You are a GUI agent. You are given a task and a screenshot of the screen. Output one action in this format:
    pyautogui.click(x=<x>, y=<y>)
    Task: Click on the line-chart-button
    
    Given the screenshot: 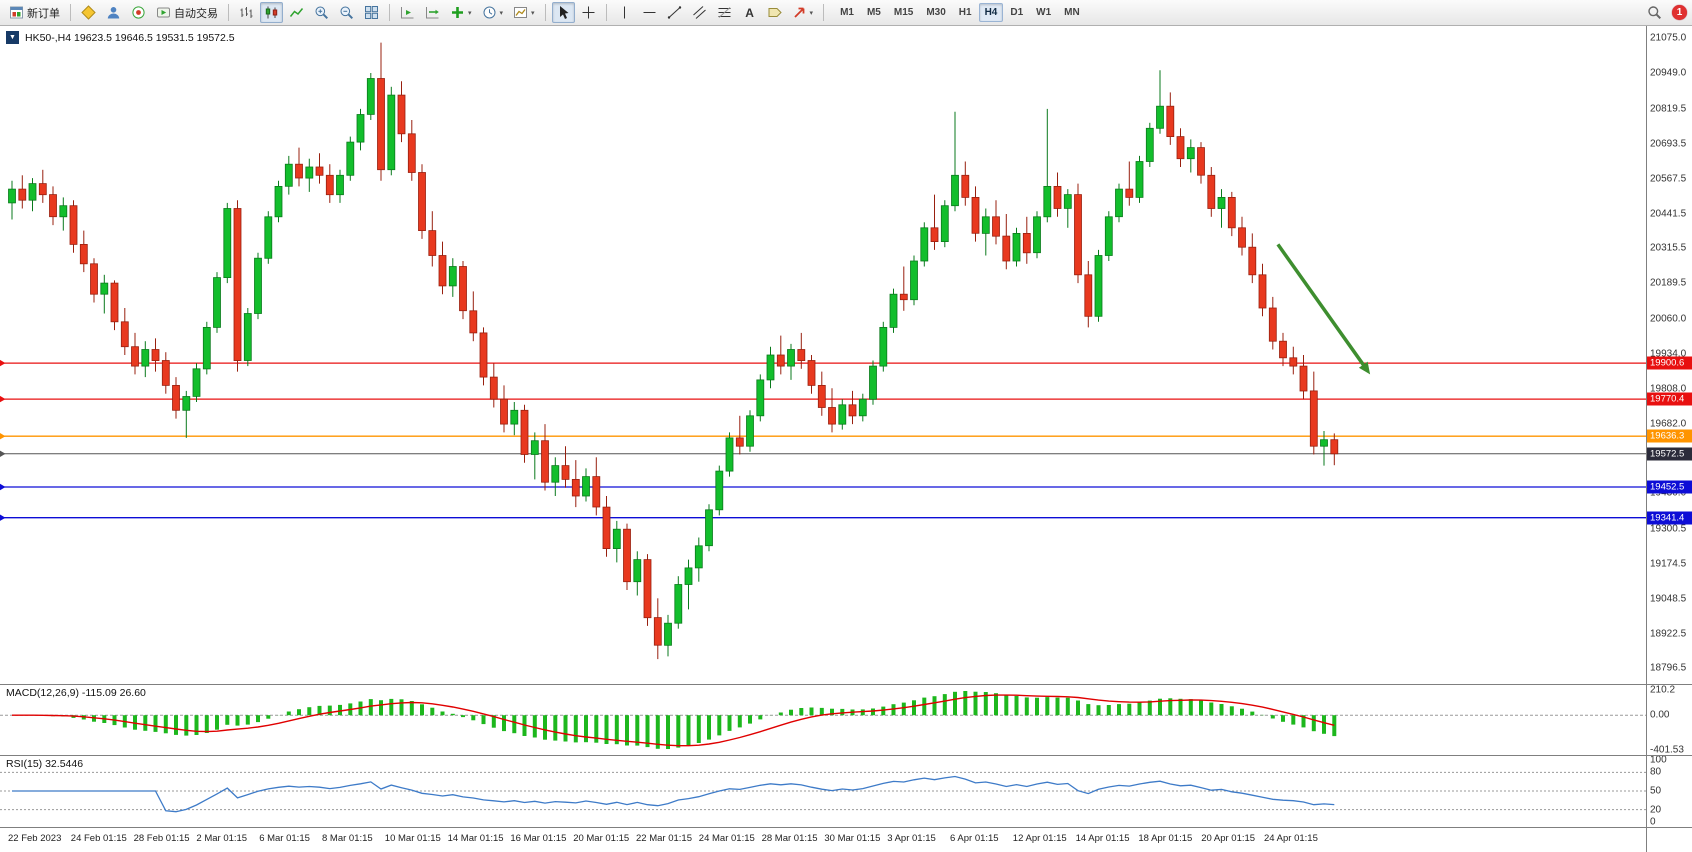 What is the action you would take?
    pyautogui.click(x=296, y=12)
    